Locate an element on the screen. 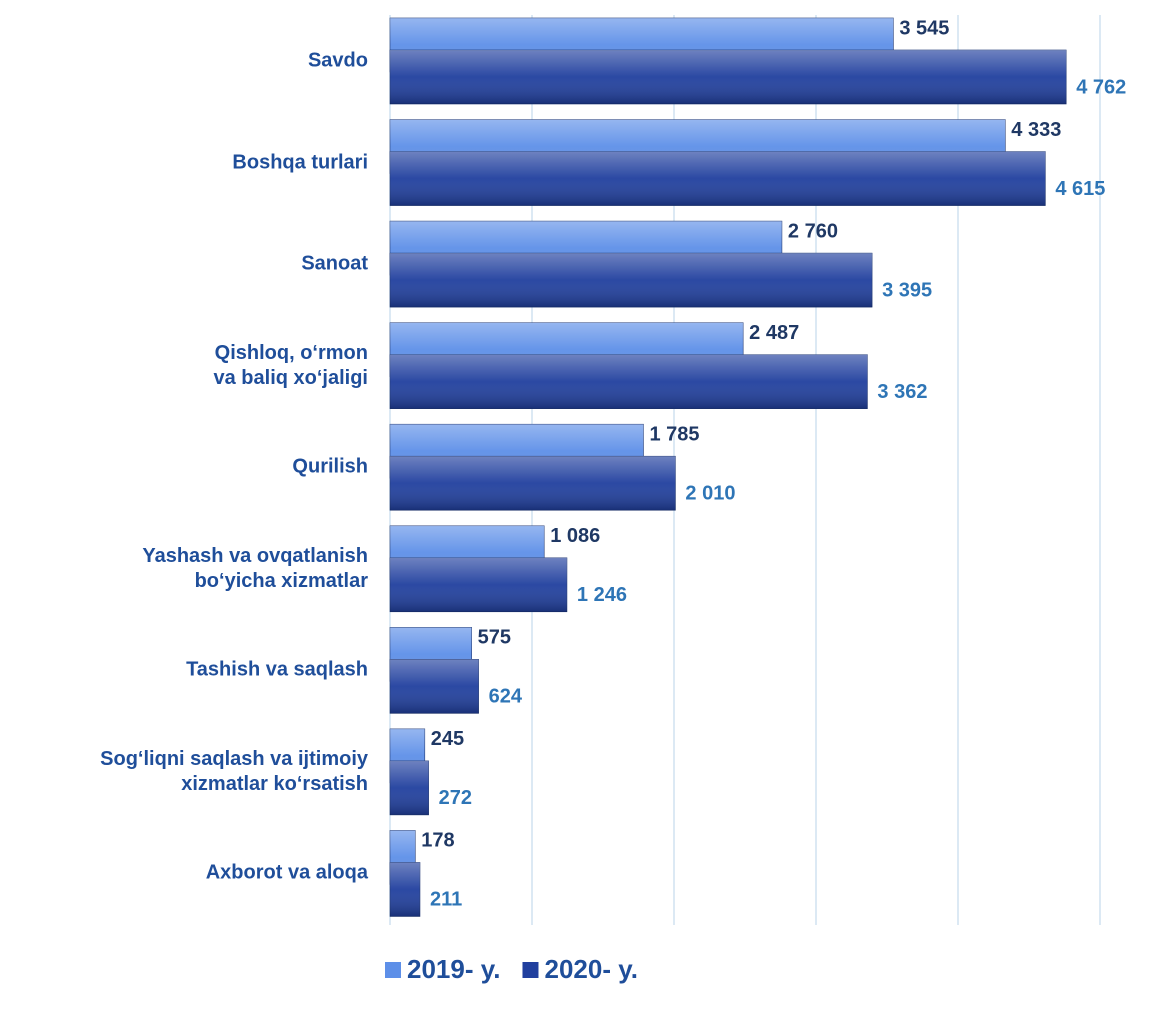 The width and height of the screenshot is (1150, 1010). value-label: 1 086 is located at coordinates (575, 536).